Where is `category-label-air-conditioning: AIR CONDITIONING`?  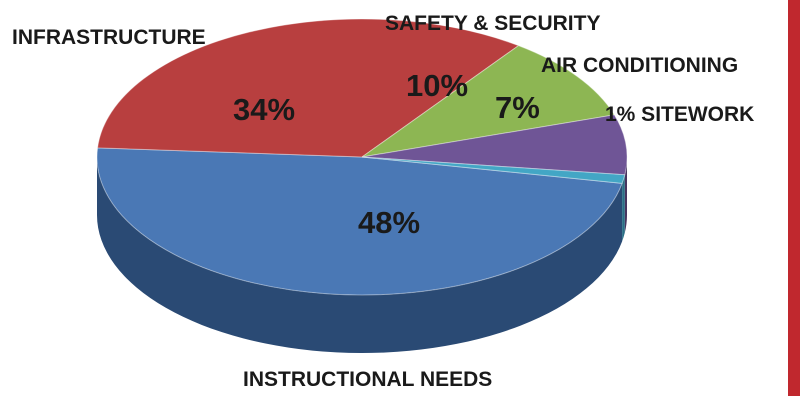 category-label-air-conditioning: AIR CONDITIONING is located at coordinates (639, 65).